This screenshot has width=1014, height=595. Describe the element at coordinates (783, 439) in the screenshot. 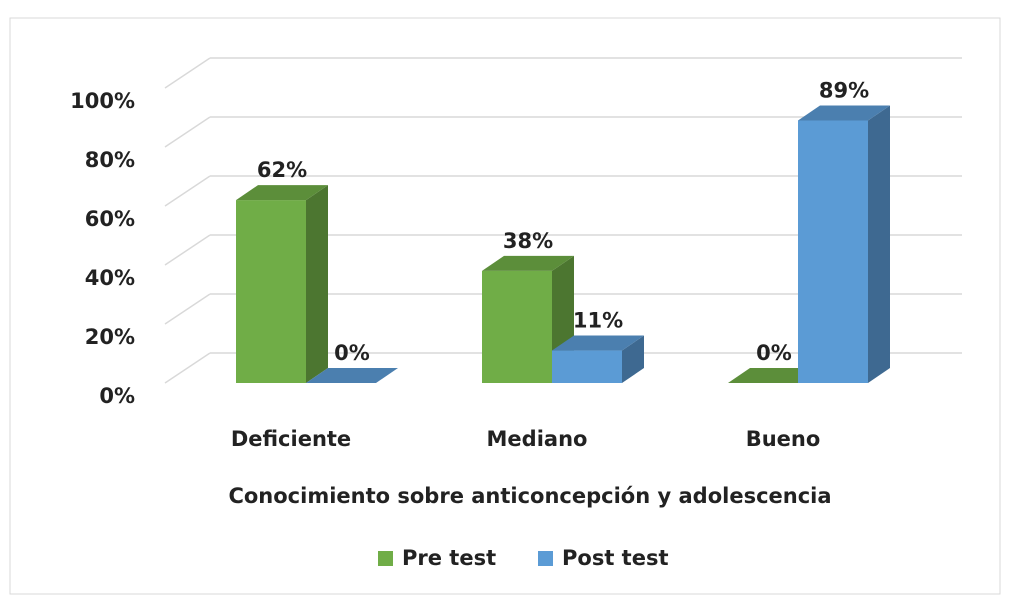

I see `x-tick-label: Bueno` at that location.